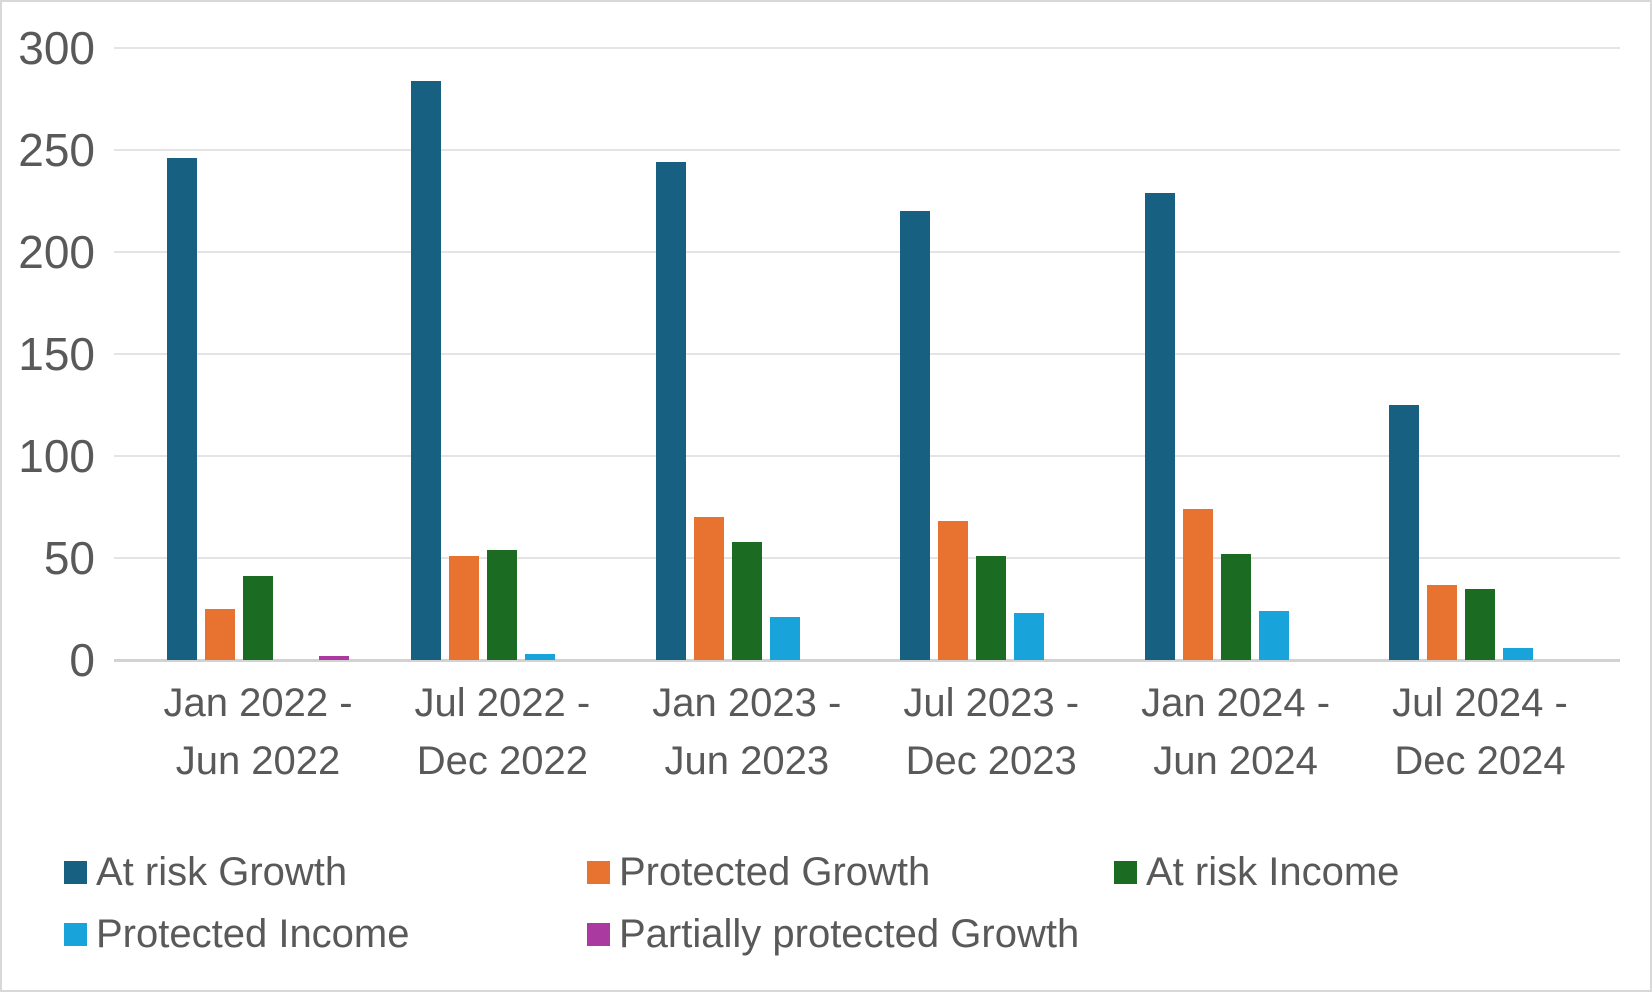 The image size is (1652, 992). Describe the element at coordinates (991, 732) in the screenshot. I see `x-axis-label-4: Jul 2023 - Dec 2023` at that location.